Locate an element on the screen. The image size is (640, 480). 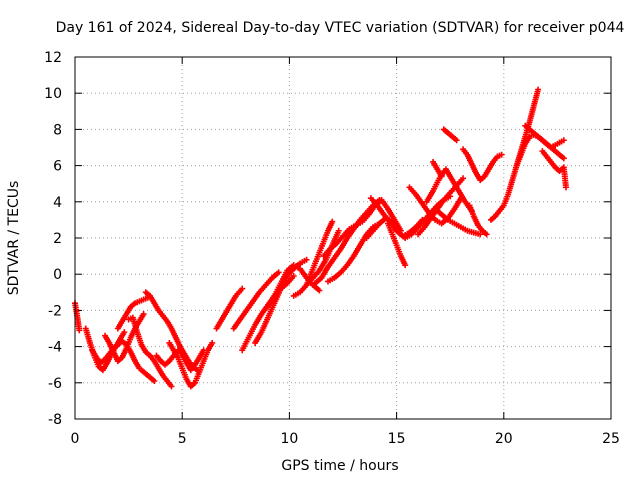
series-sat-k is located at coordinates (229, 308).